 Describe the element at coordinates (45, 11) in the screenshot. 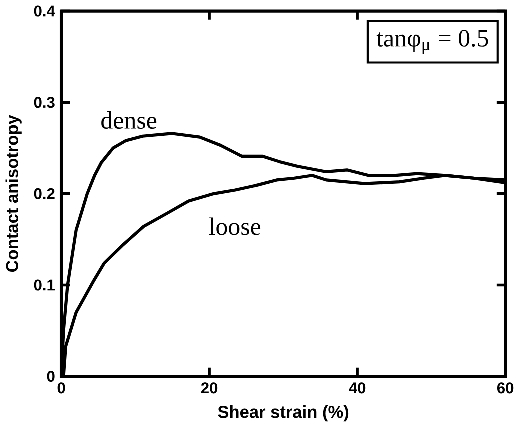

I see `y-tick-label: 0.4` at that location.